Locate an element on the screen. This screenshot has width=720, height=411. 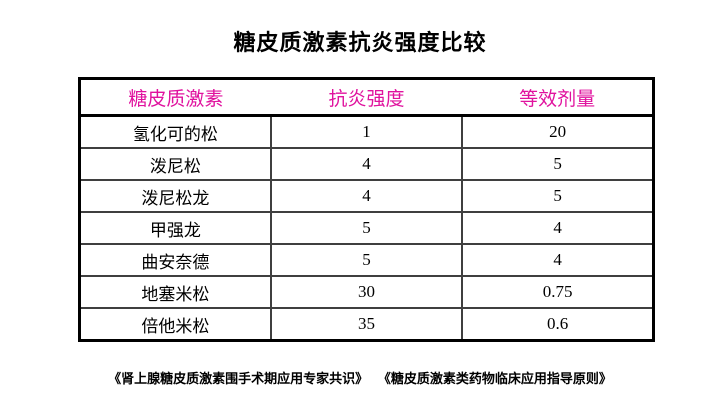
reference-2: 《糖皮质激素类药物临床应用指导原则》 is located at coordinates (494, 378).